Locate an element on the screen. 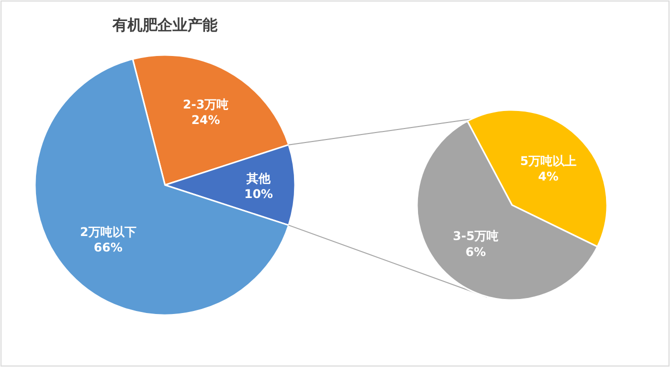 This screenshot has height=367, width=670. slice-label: 2万吨以下 is located at coordinates (108, 231).